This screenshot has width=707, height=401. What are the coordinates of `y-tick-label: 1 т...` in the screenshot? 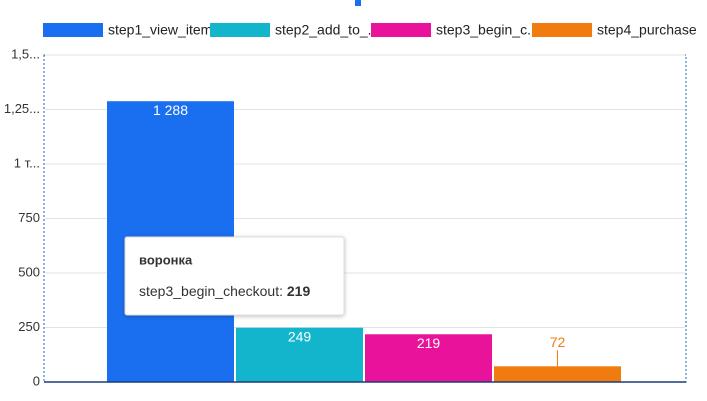 It's located at (27, 162).